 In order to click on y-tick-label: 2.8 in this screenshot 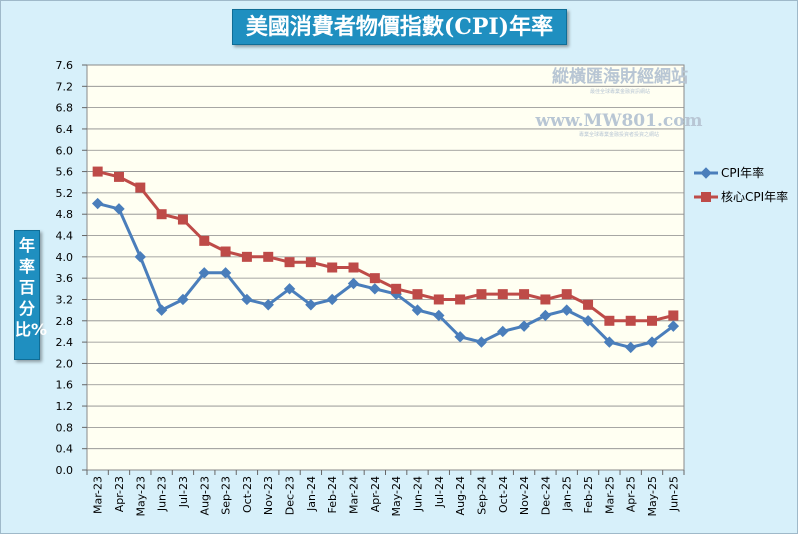, I will do `click(65, 321)`.